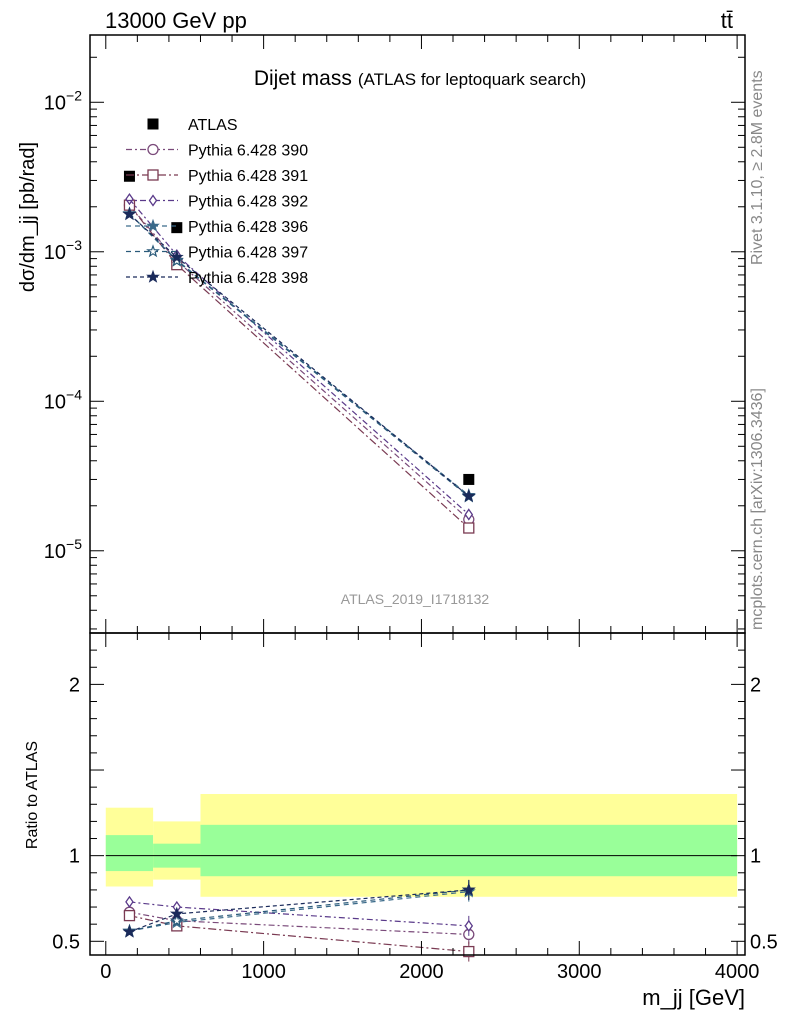 This screenshot has width=786, height=1024. Describe the element at coordinates (213, 125) in the screenshot. I see `legend-atlas-label: ATLAS` at that location.